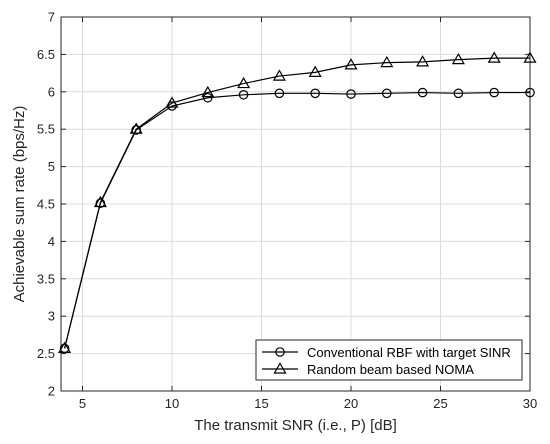  What do you see at coordinates (19, 204) in the screenshot?
I see `y-axis-label: Achievable sum rate (bps/Hz)` at bounding box center [19, 204].